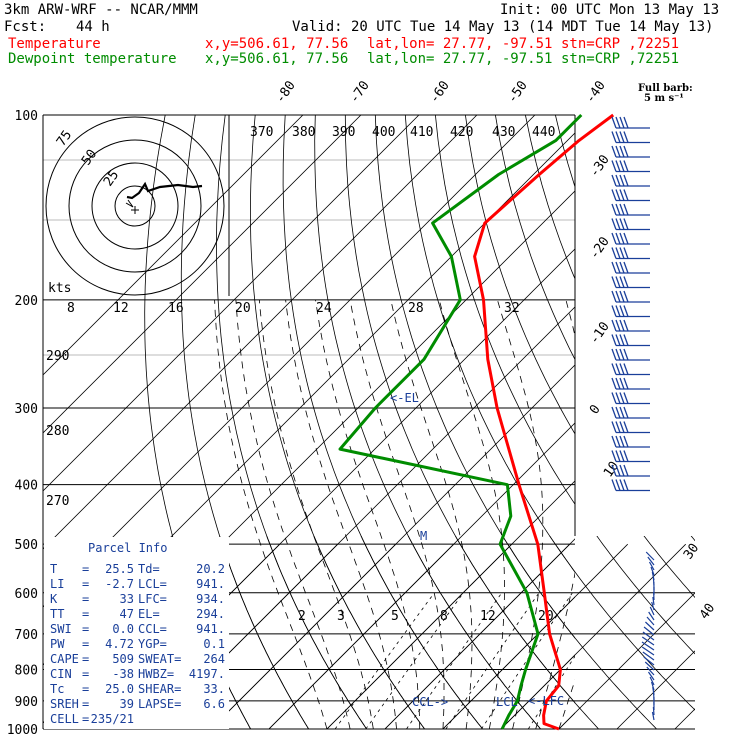  Describe the element at coordinates (89, 157) in the screenshot. I see `hodograph-ring-label: 50` at that location.